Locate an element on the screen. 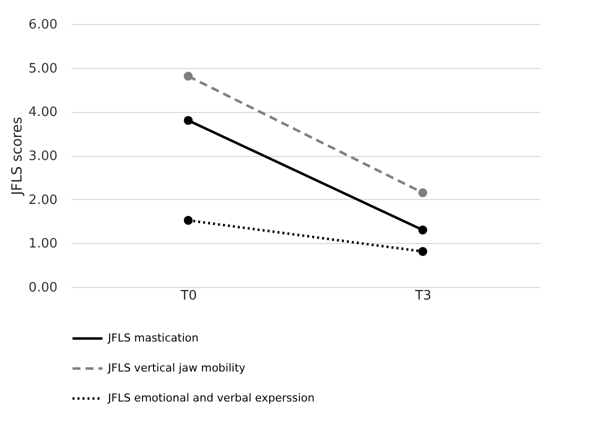  y-tick-label: 2.00 is located at coordinates (43, 200).